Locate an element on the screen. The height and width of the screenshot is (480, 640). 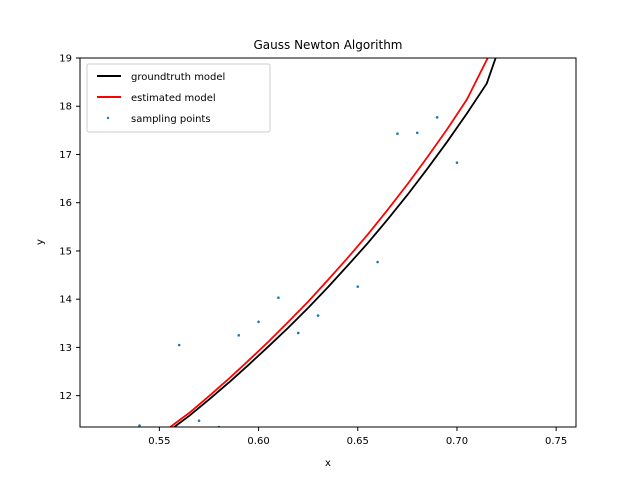
x-axis: 0.55 0.60 0.65 0.70 0.75 is located at coordinates (357, 437).